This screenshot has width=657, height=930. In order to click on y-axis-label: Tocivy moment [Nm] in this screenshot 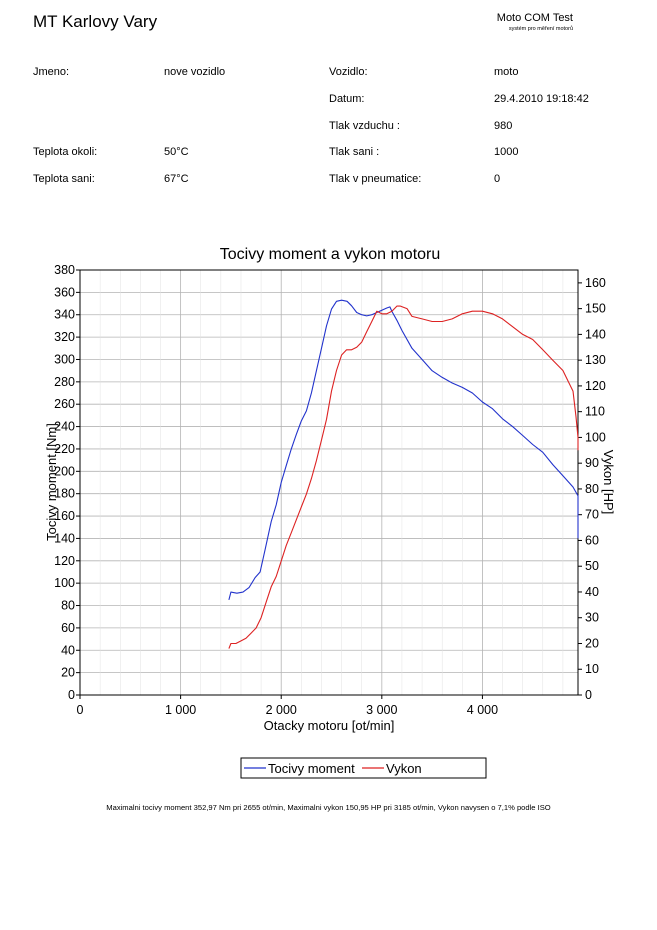, I will do `click(51, 482)`.